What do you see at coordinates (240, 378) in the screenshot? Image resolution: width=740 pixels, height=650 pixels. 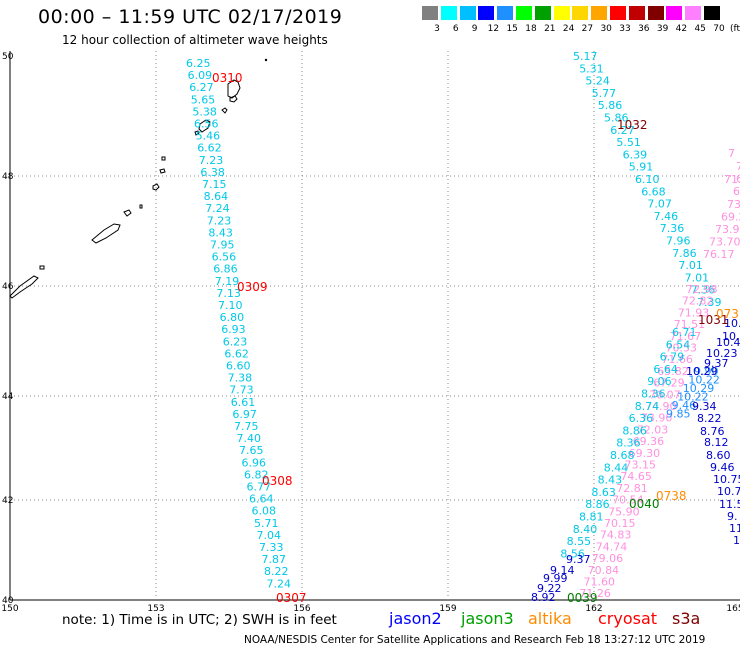 I see `track-value-cyan: 7.38` at bounding box center [240, 378].